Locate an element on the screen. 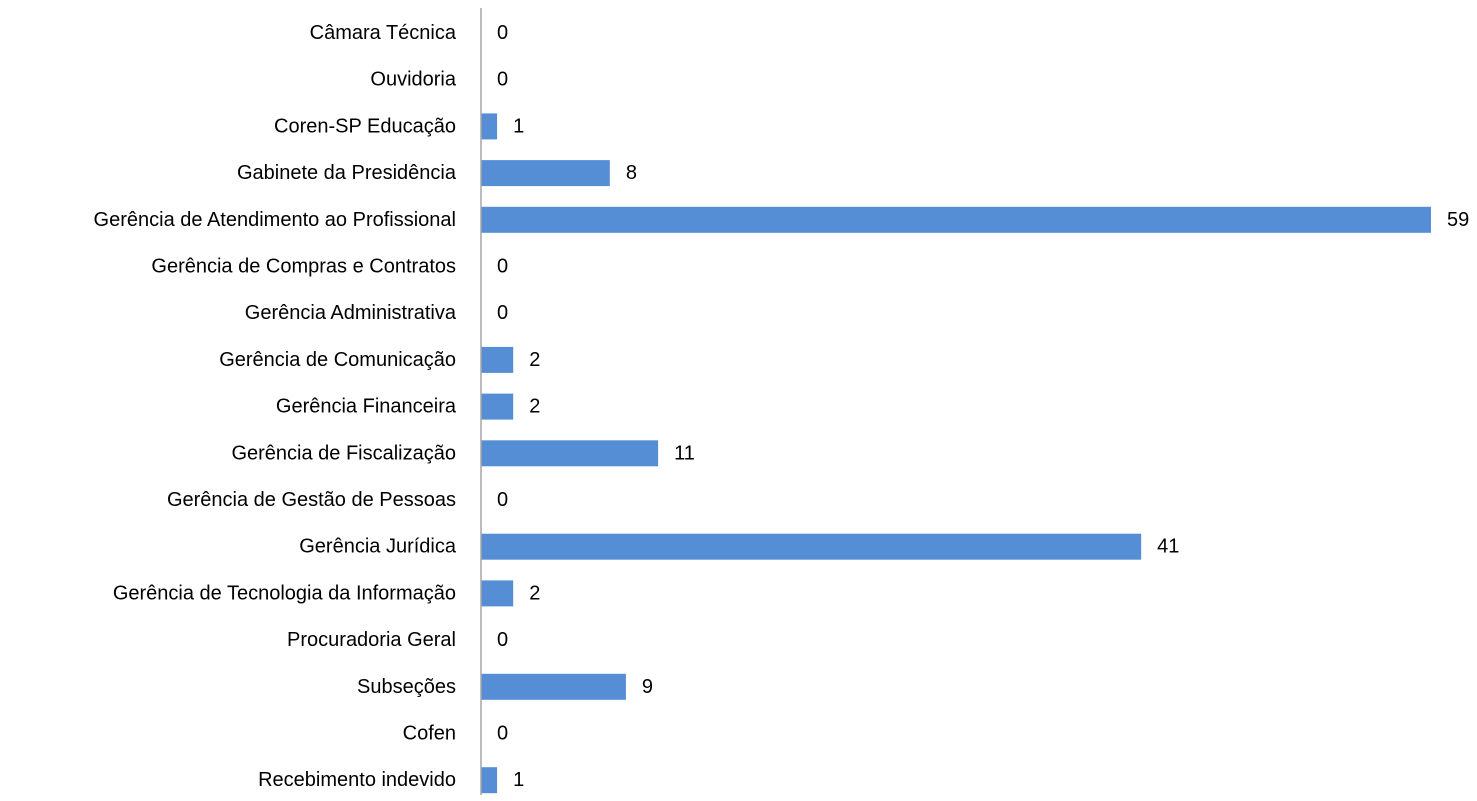  category-label: Procuradoria Geral is located at coordinates (371, 640).